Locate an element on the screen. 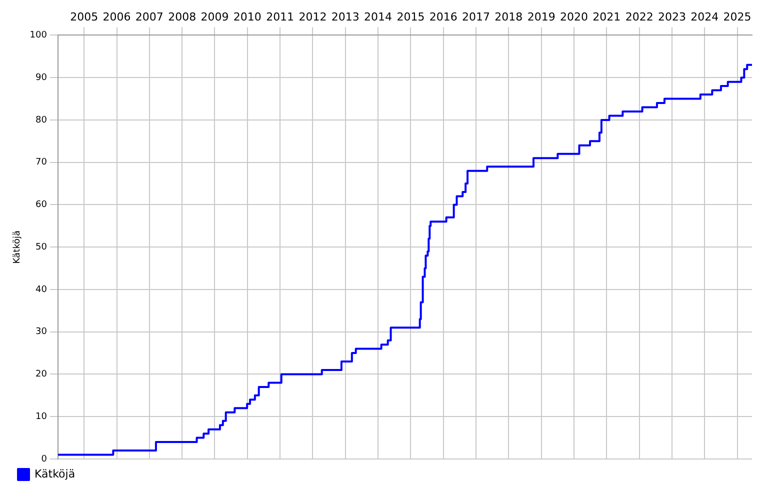  y-tick-label: 10 is located at coordinates (42, 417).